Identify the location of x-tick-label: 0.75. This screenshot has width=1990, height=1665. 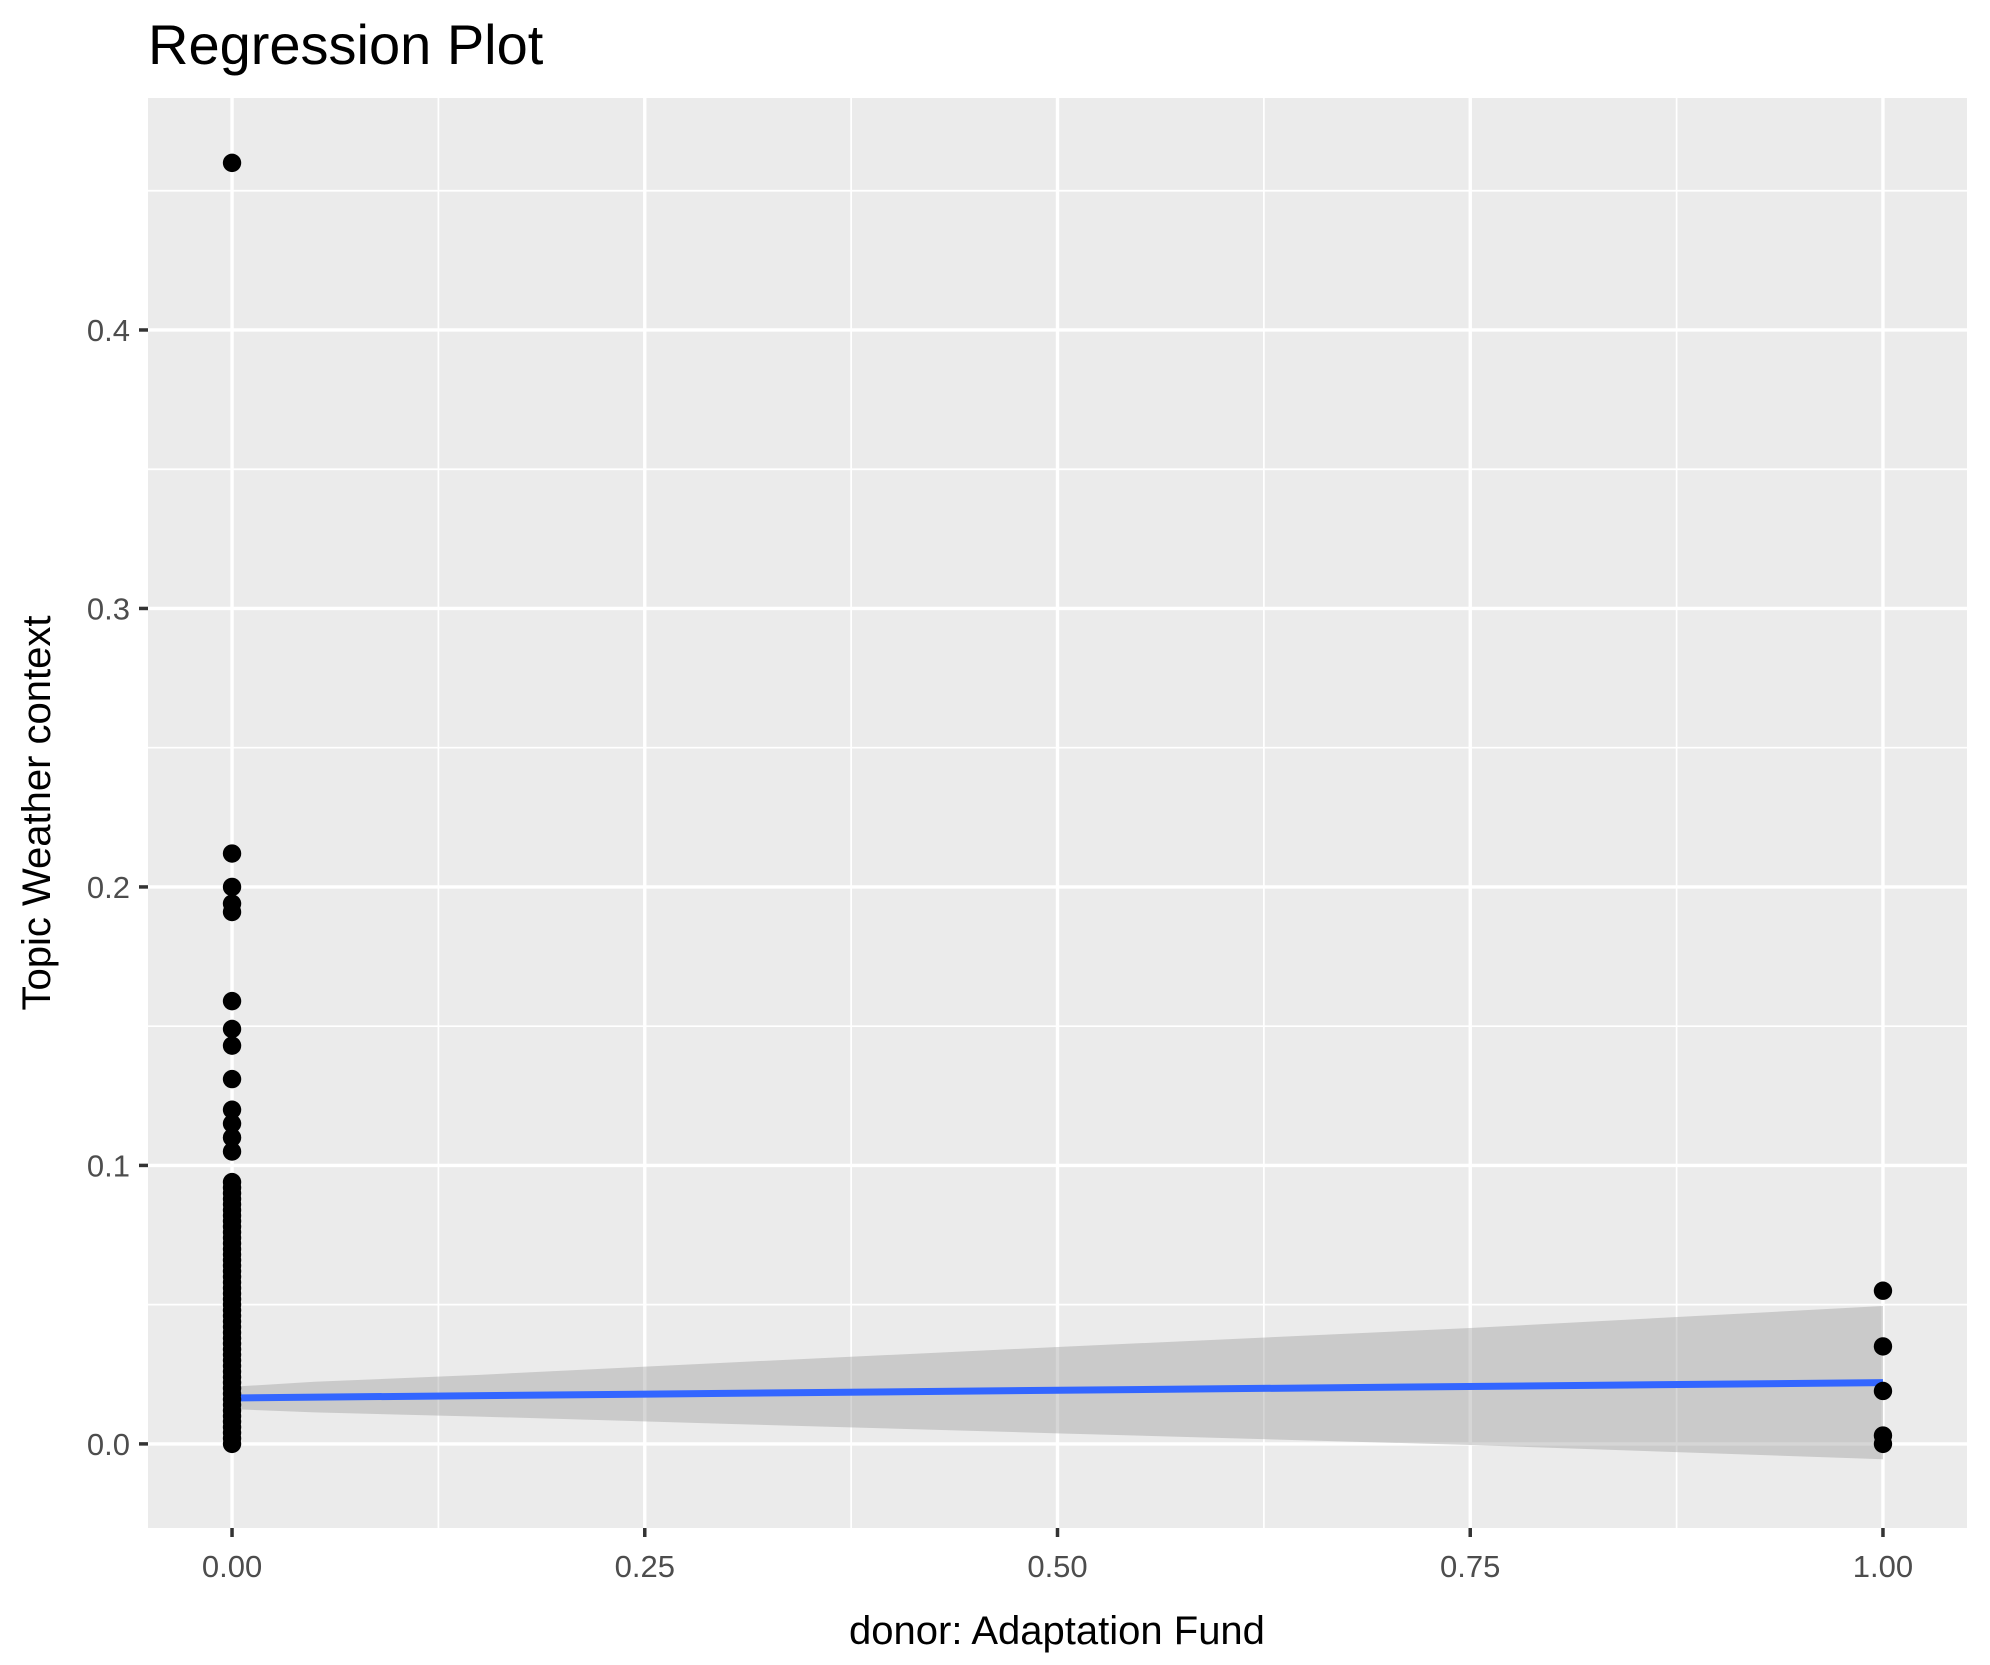
(1470, 1566).